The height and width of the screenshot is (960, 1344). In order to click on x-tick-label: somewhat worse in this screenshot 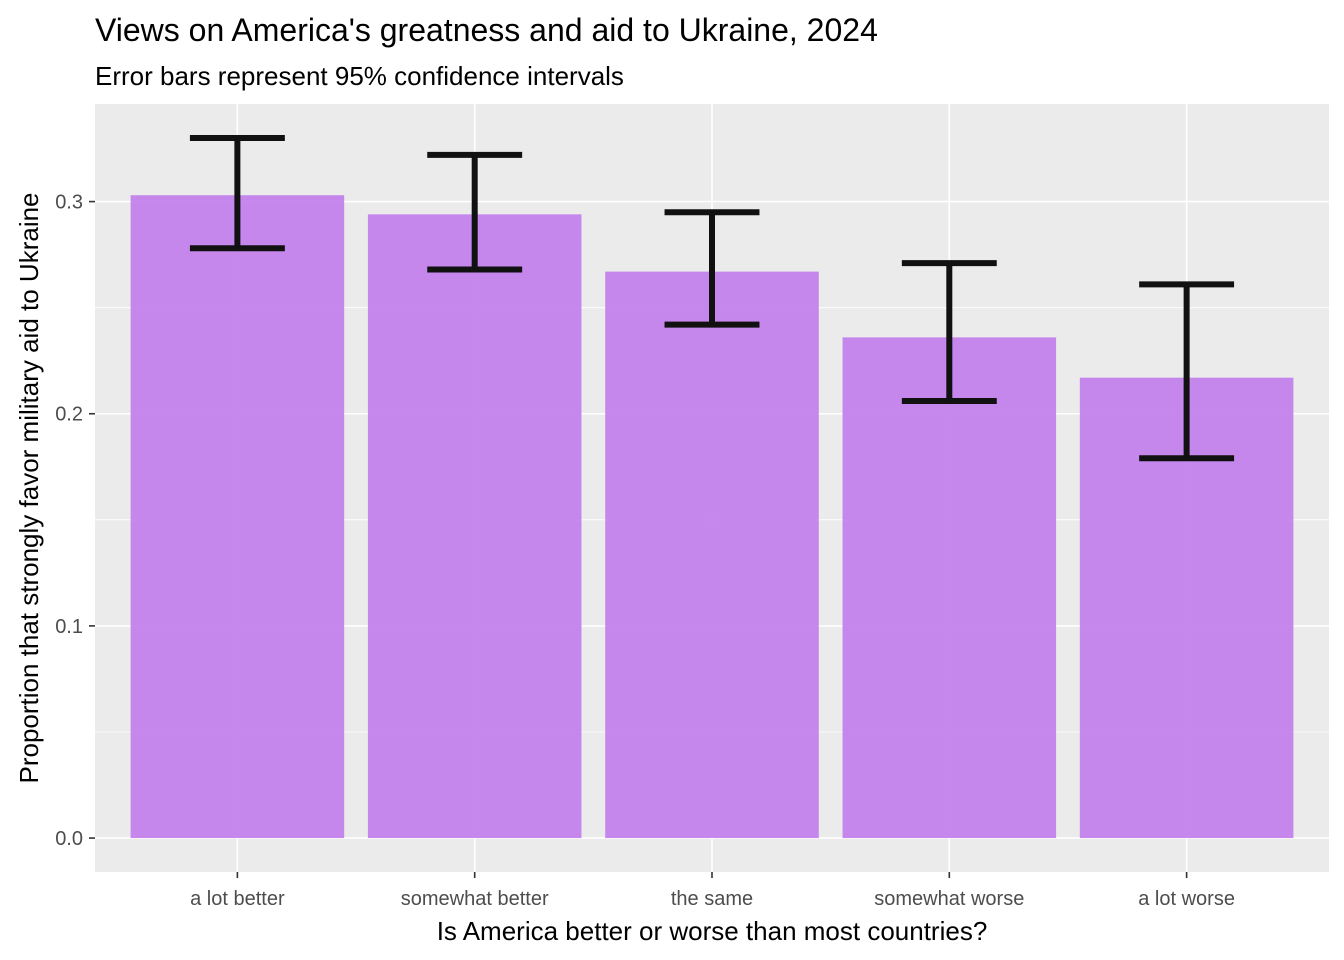, I will do `click(949, 899)`.